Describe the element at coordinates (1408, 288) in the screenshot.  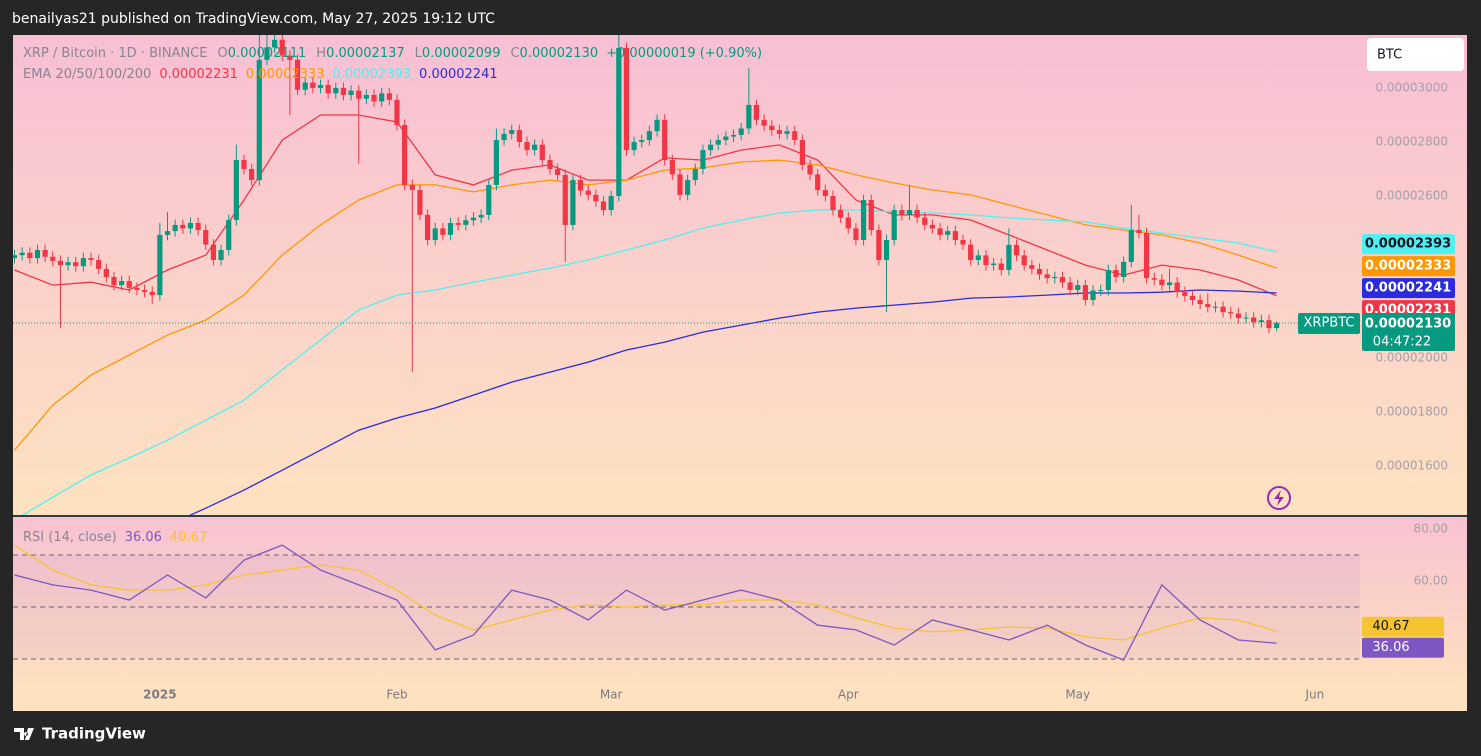
I see `ema-price-text: 0.00002241` at that location.